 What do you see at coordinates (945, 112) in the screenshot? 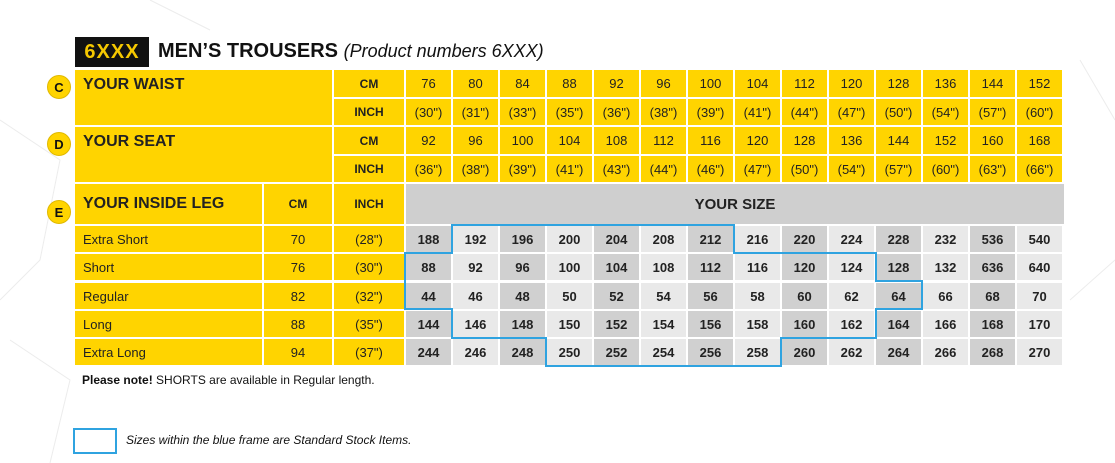
I see `waist-inch-value: (54")` at bounding box center [945, 112].